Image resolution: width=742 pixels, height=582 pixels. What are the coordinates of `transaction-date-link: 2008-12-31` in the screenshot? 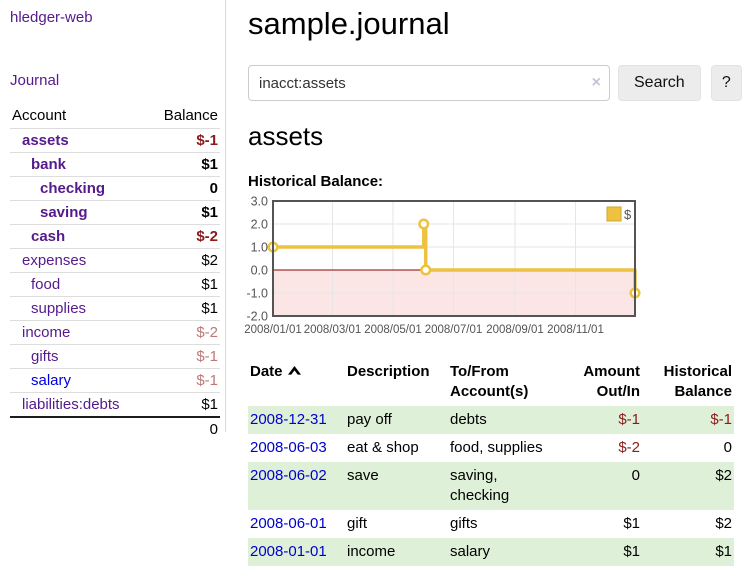 It's located at (288, 419).